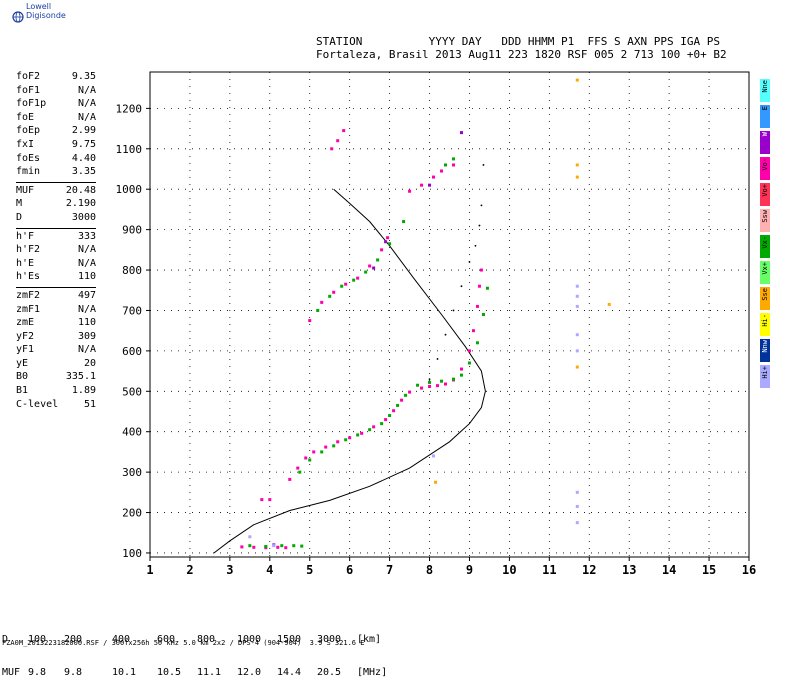 This screenshot has height=689, width=800. I want to click on y-tick-label: 700, so click(132, 310).